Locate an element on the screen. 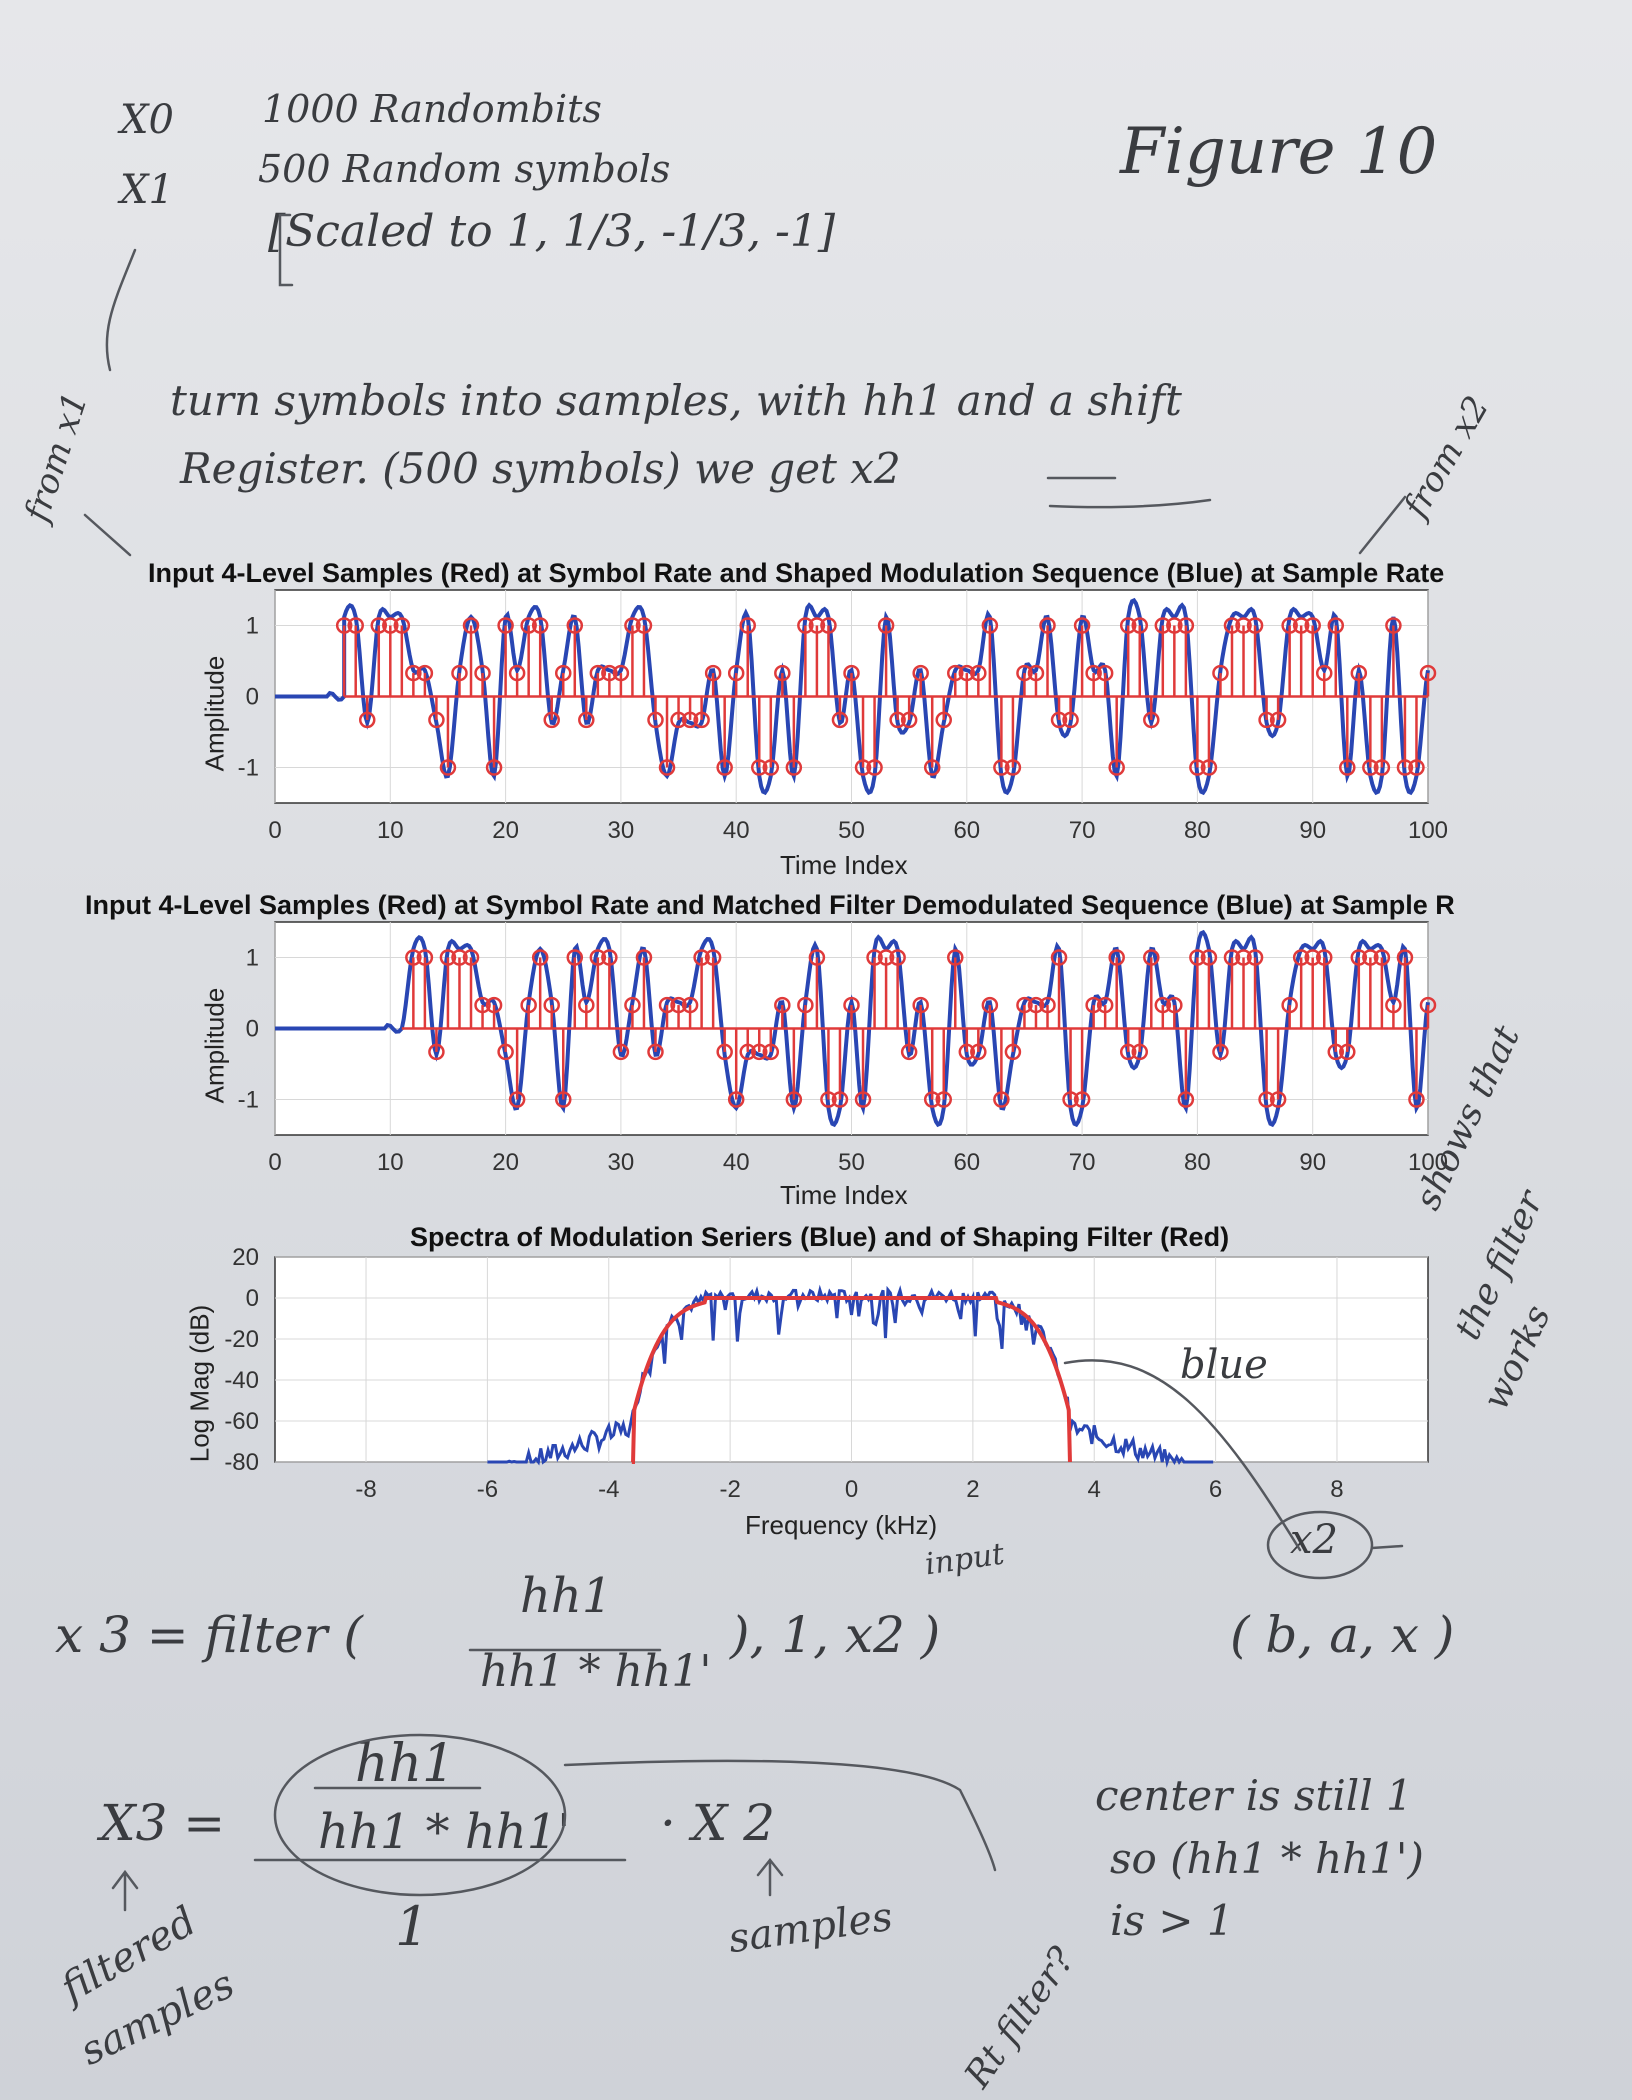 The width and height of the screenshot is (1632, 2100). x-tick-label: 70 is located at coordinates (1082, 830).